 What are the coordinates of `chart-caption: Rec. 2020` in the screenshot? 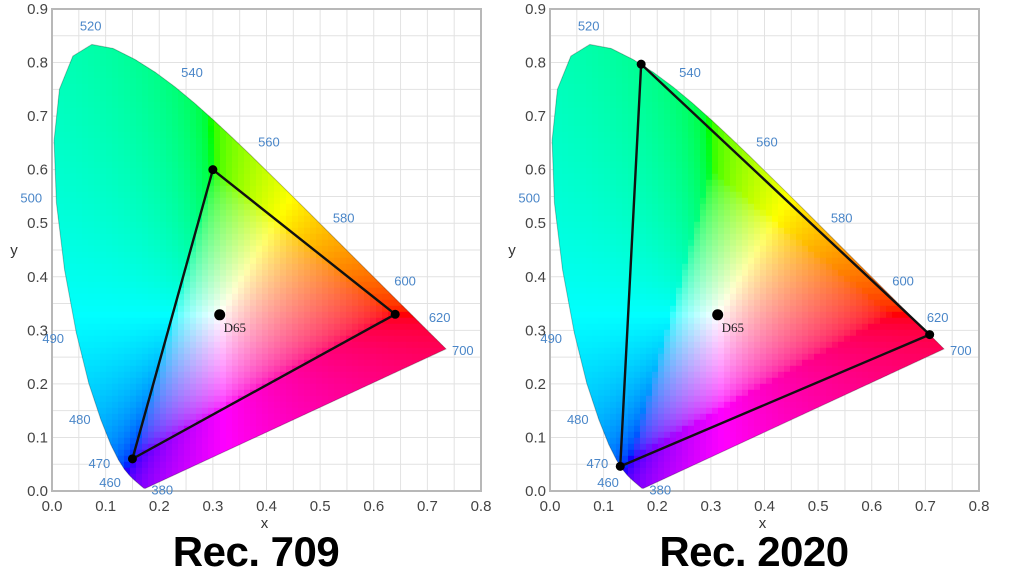 It's located at (754, 551).